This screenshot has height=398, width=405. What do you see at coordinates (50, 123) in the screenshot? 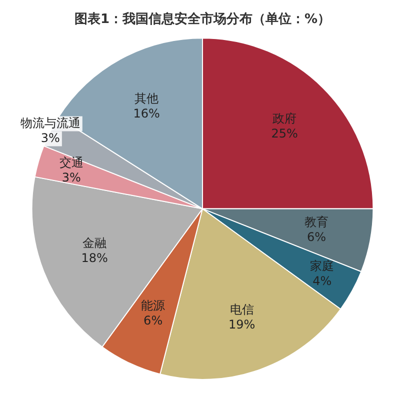
I see `slice-label: 物流与流通` at bounding box center [50, 123].